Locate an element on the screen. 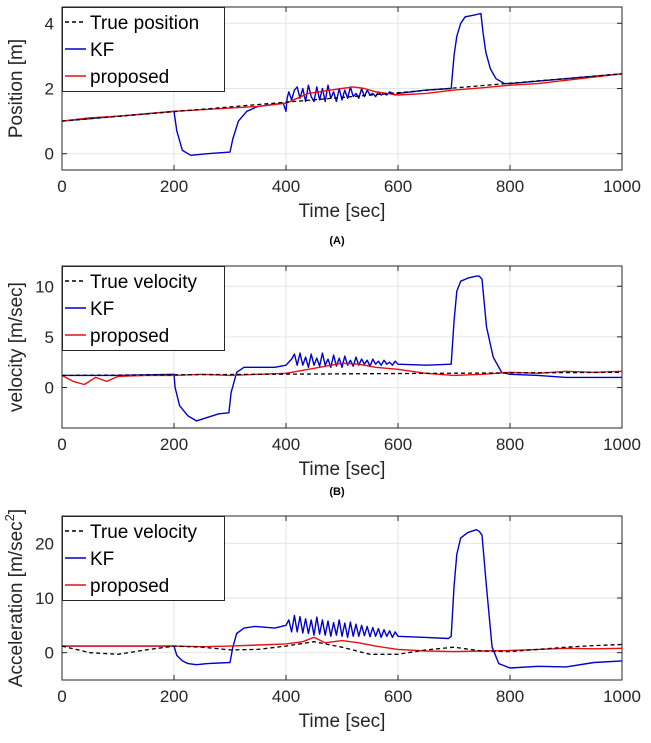  y-tick-label: 4 is located at coordinates (49, 23).